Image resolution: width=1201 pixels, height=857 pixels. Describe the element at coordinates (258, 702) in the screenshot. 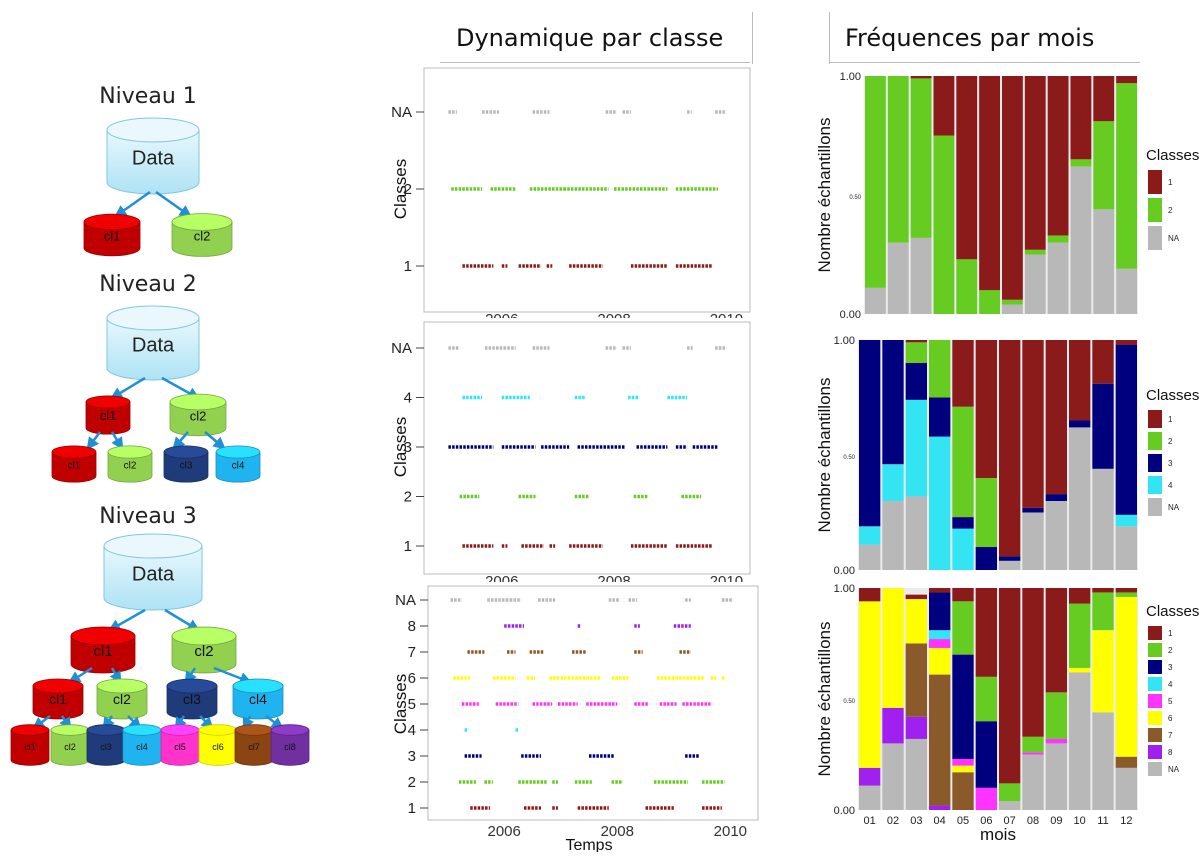

I see `level-3-mid-cl4-body` at that location.